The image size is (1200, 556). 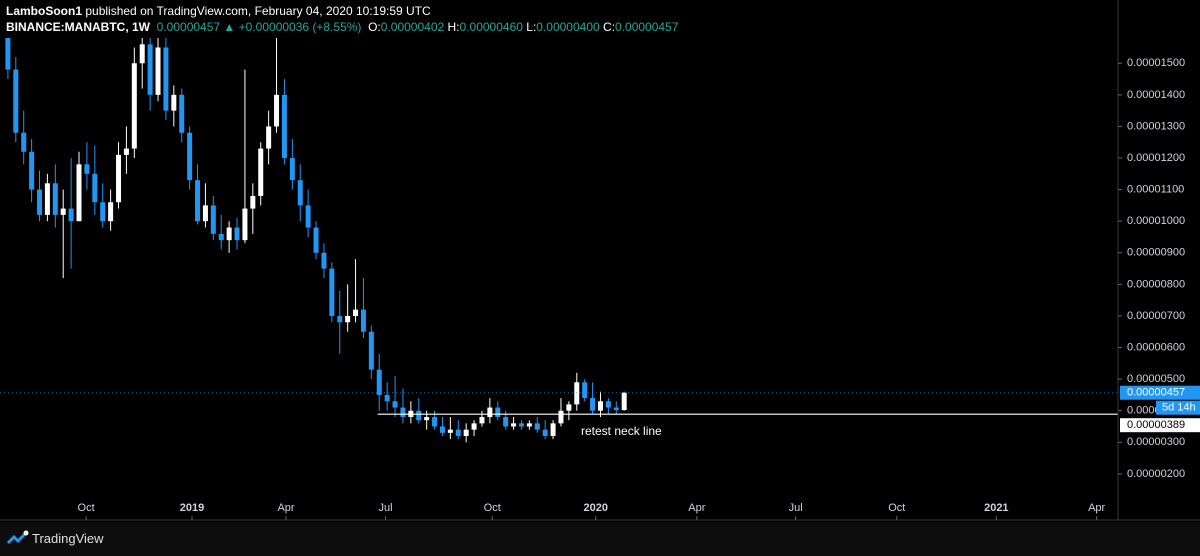 What do you see at coordinates (229, 27) in the screenshot?
I see `arrow: ▲` at bounding box center [229, 27].